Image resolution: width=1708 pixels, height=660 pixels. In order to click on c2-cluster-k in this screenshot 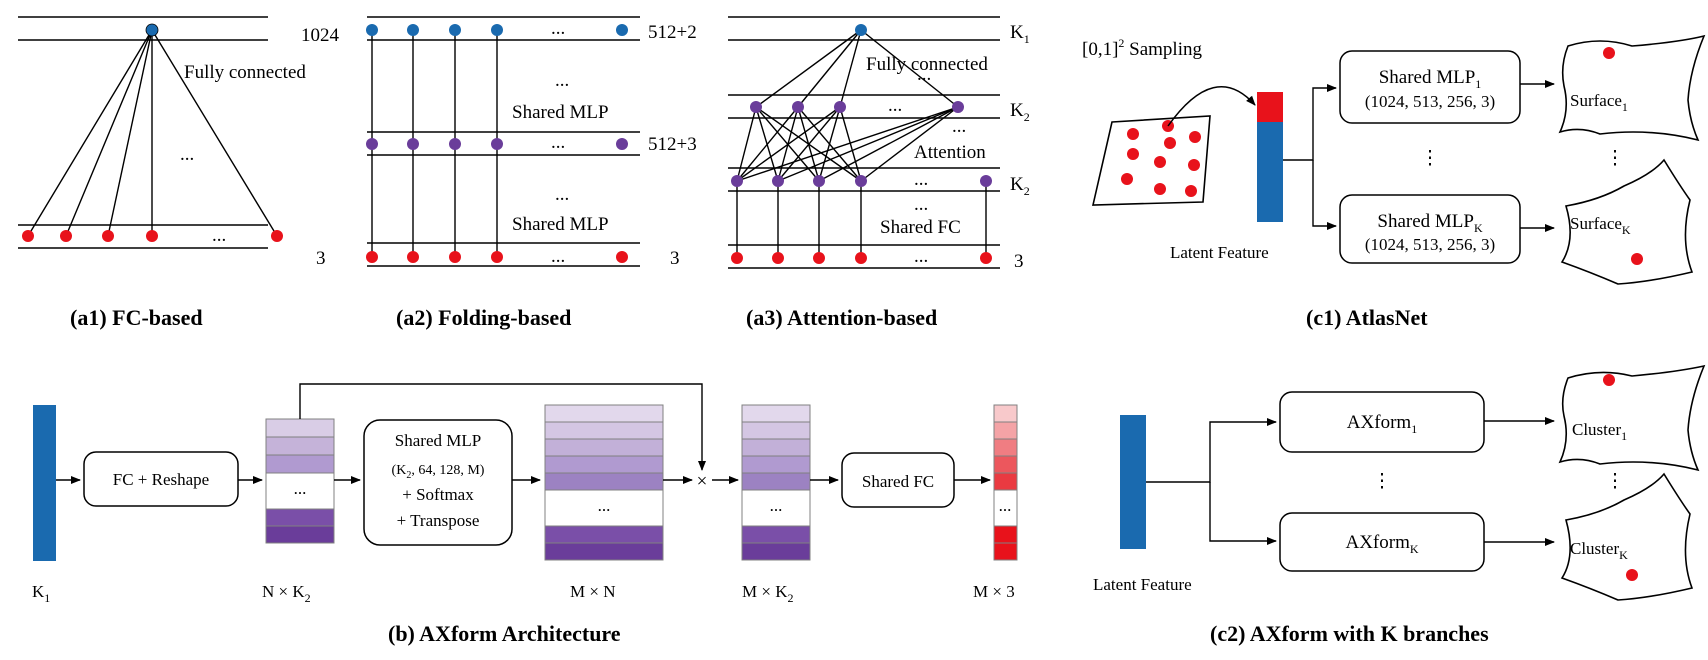, I will do `click(1627, 536)`.